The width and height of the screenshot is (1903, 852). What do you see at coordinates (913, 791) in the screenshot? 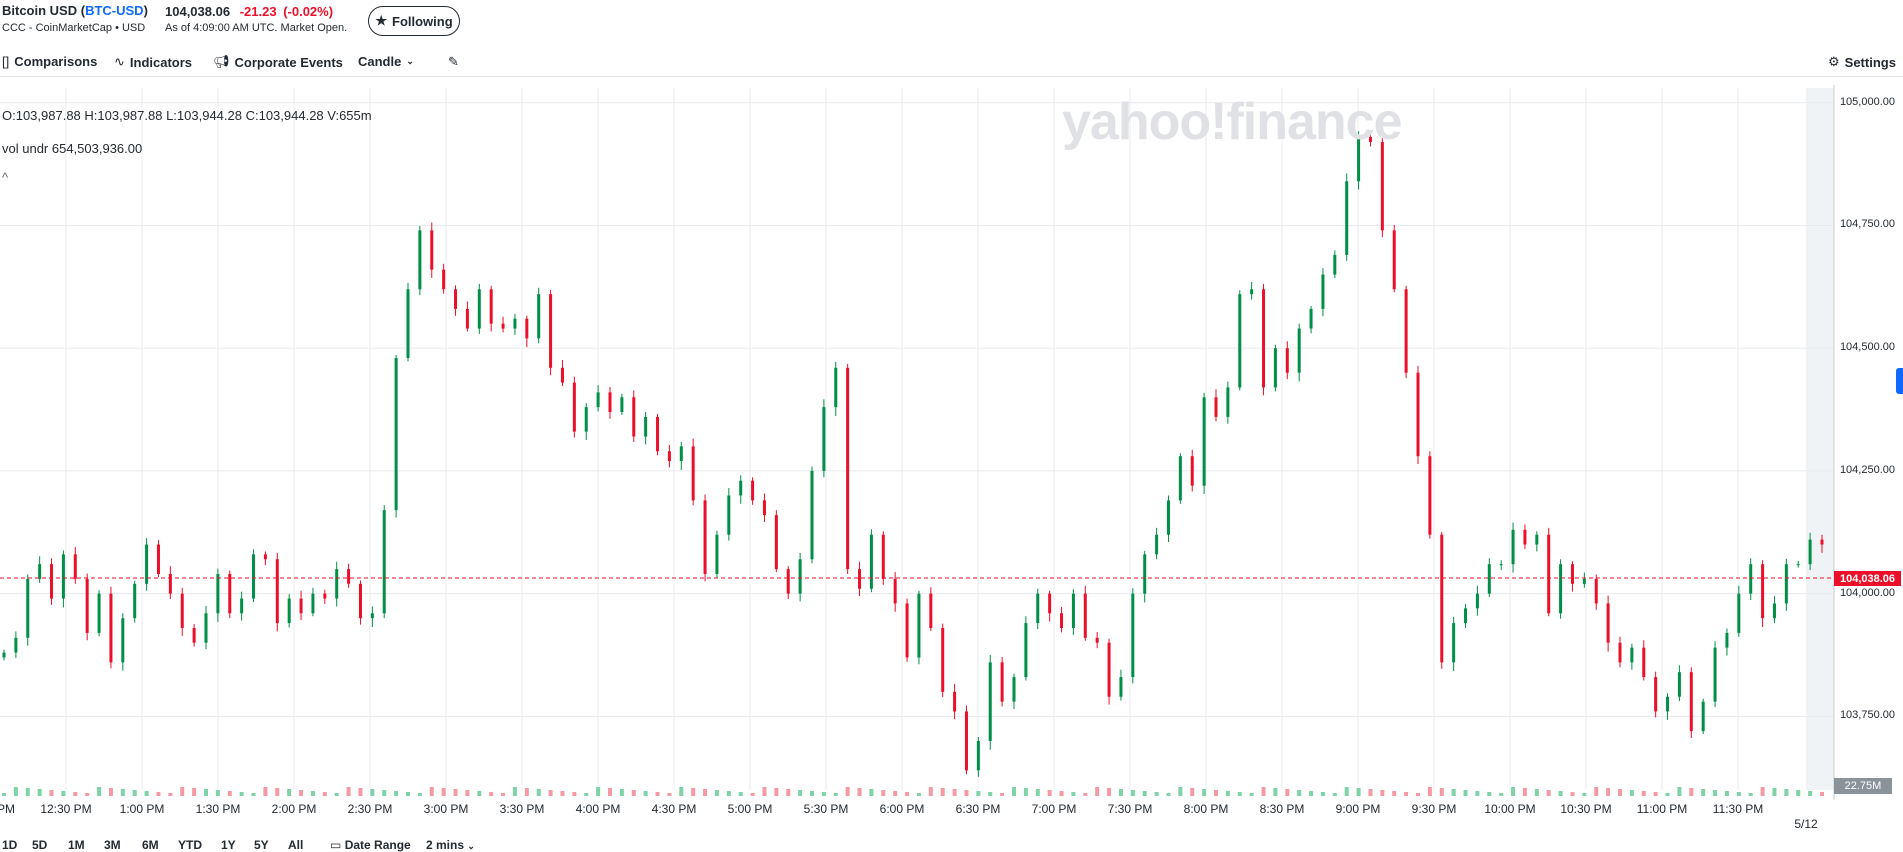
I see `volume-bars` at bounding box center [913, 791].